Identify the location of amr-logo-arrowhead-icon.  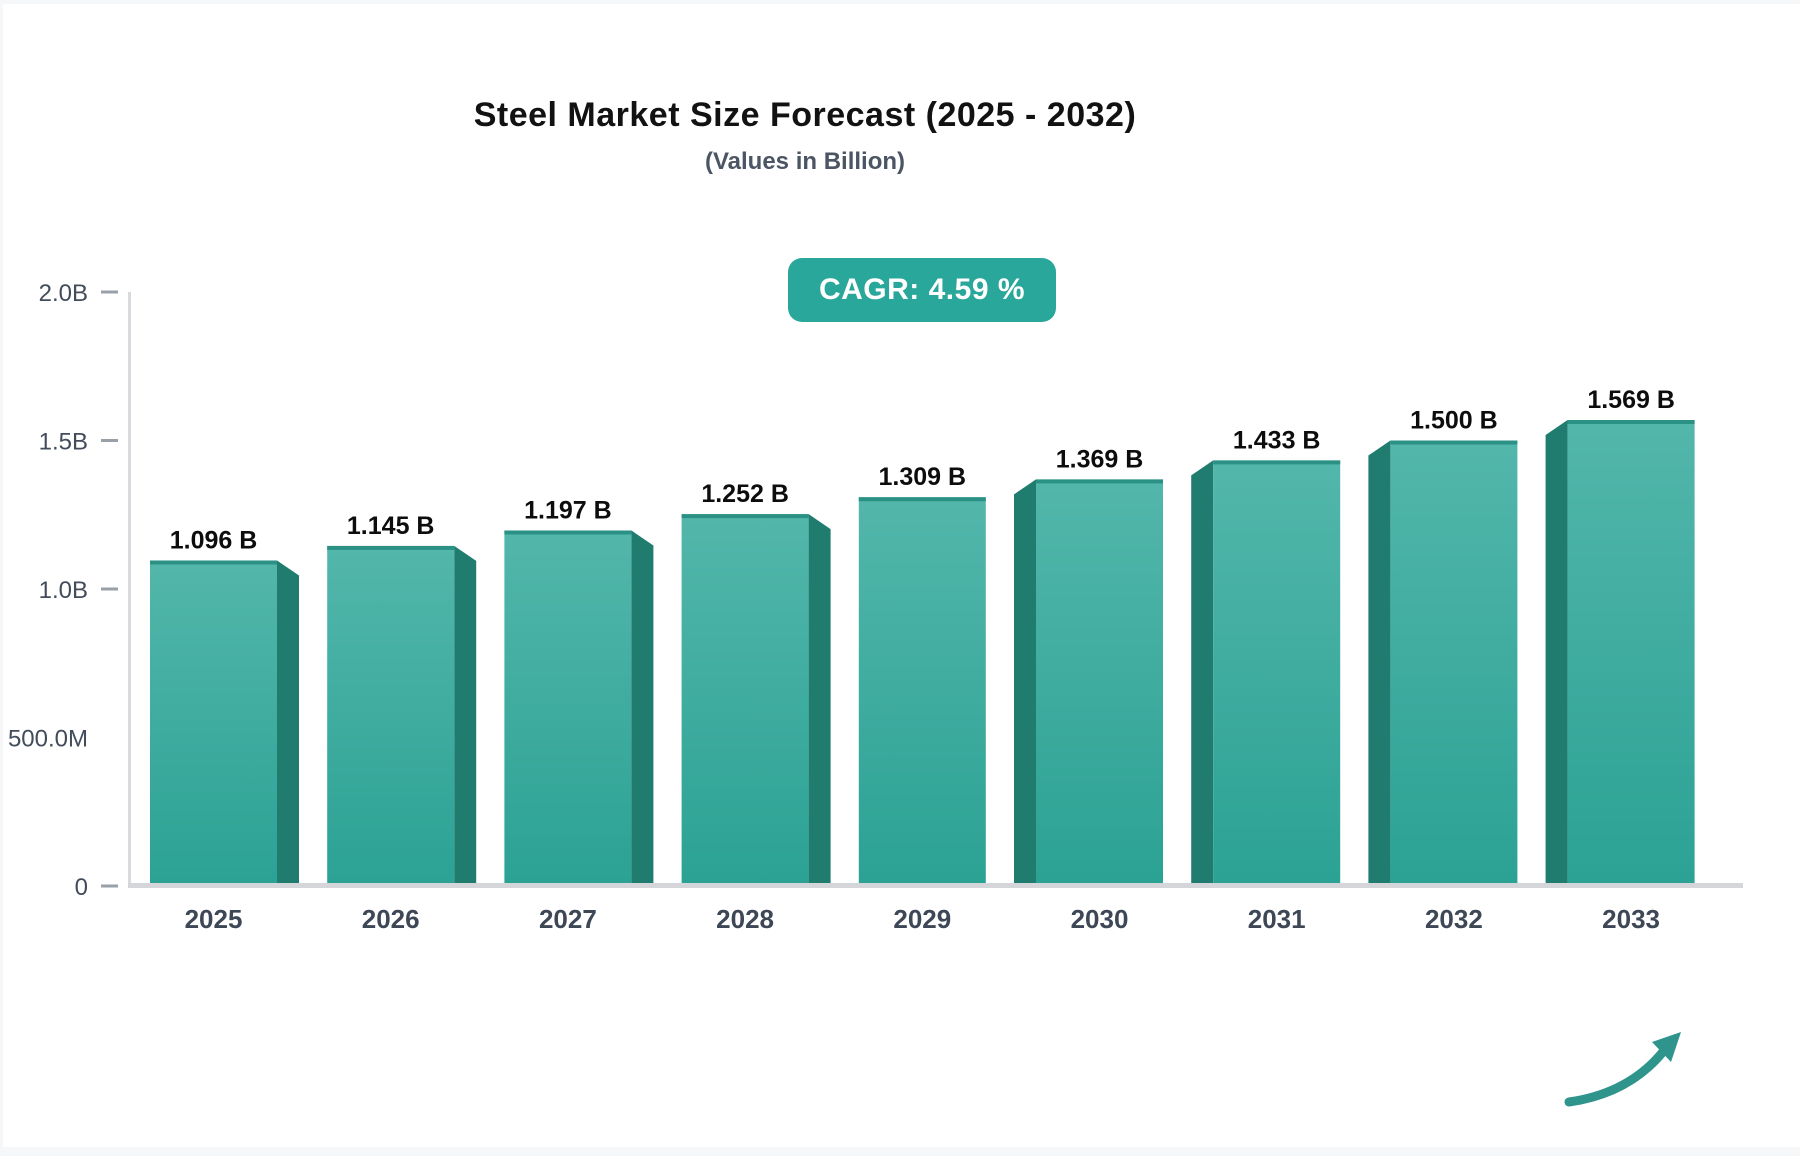
(1666, 1047).